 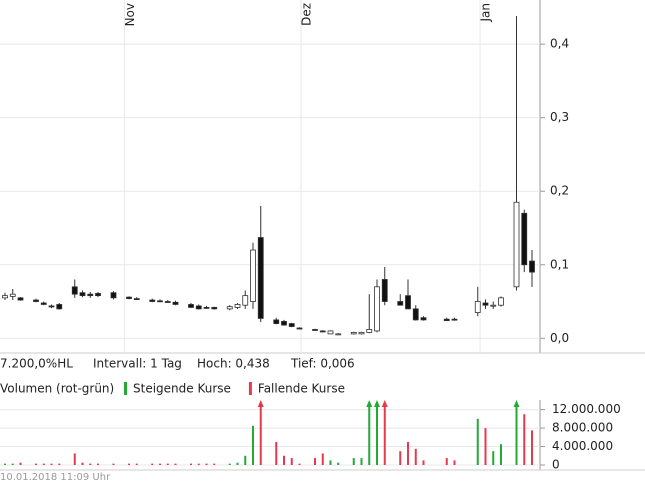 I want to click on y-tick-label: 0,2, so click(x=559, y=191).